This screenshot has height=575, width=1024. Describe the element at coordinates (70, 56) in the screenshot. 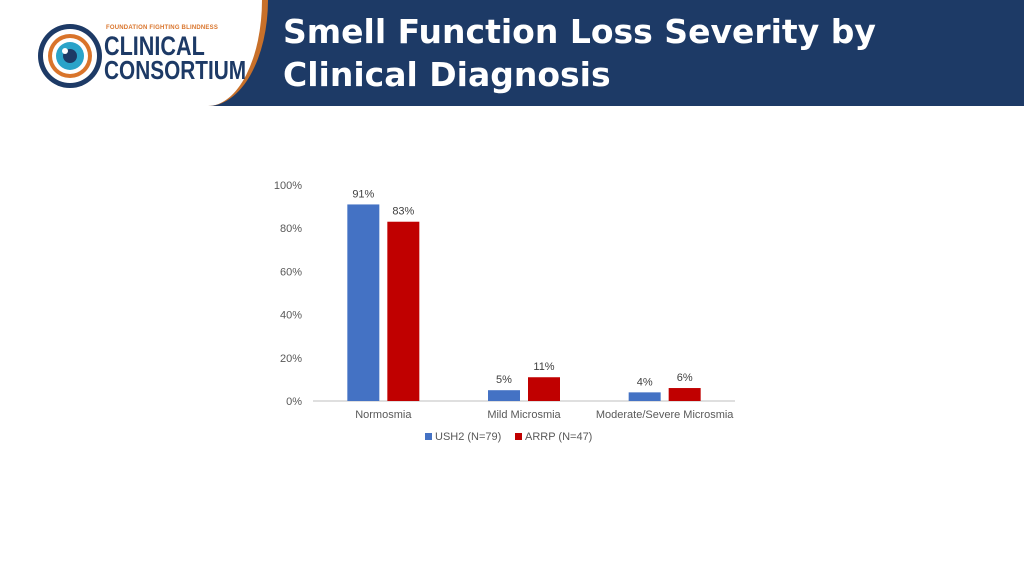

I see `eye-logo-icon` at that location.